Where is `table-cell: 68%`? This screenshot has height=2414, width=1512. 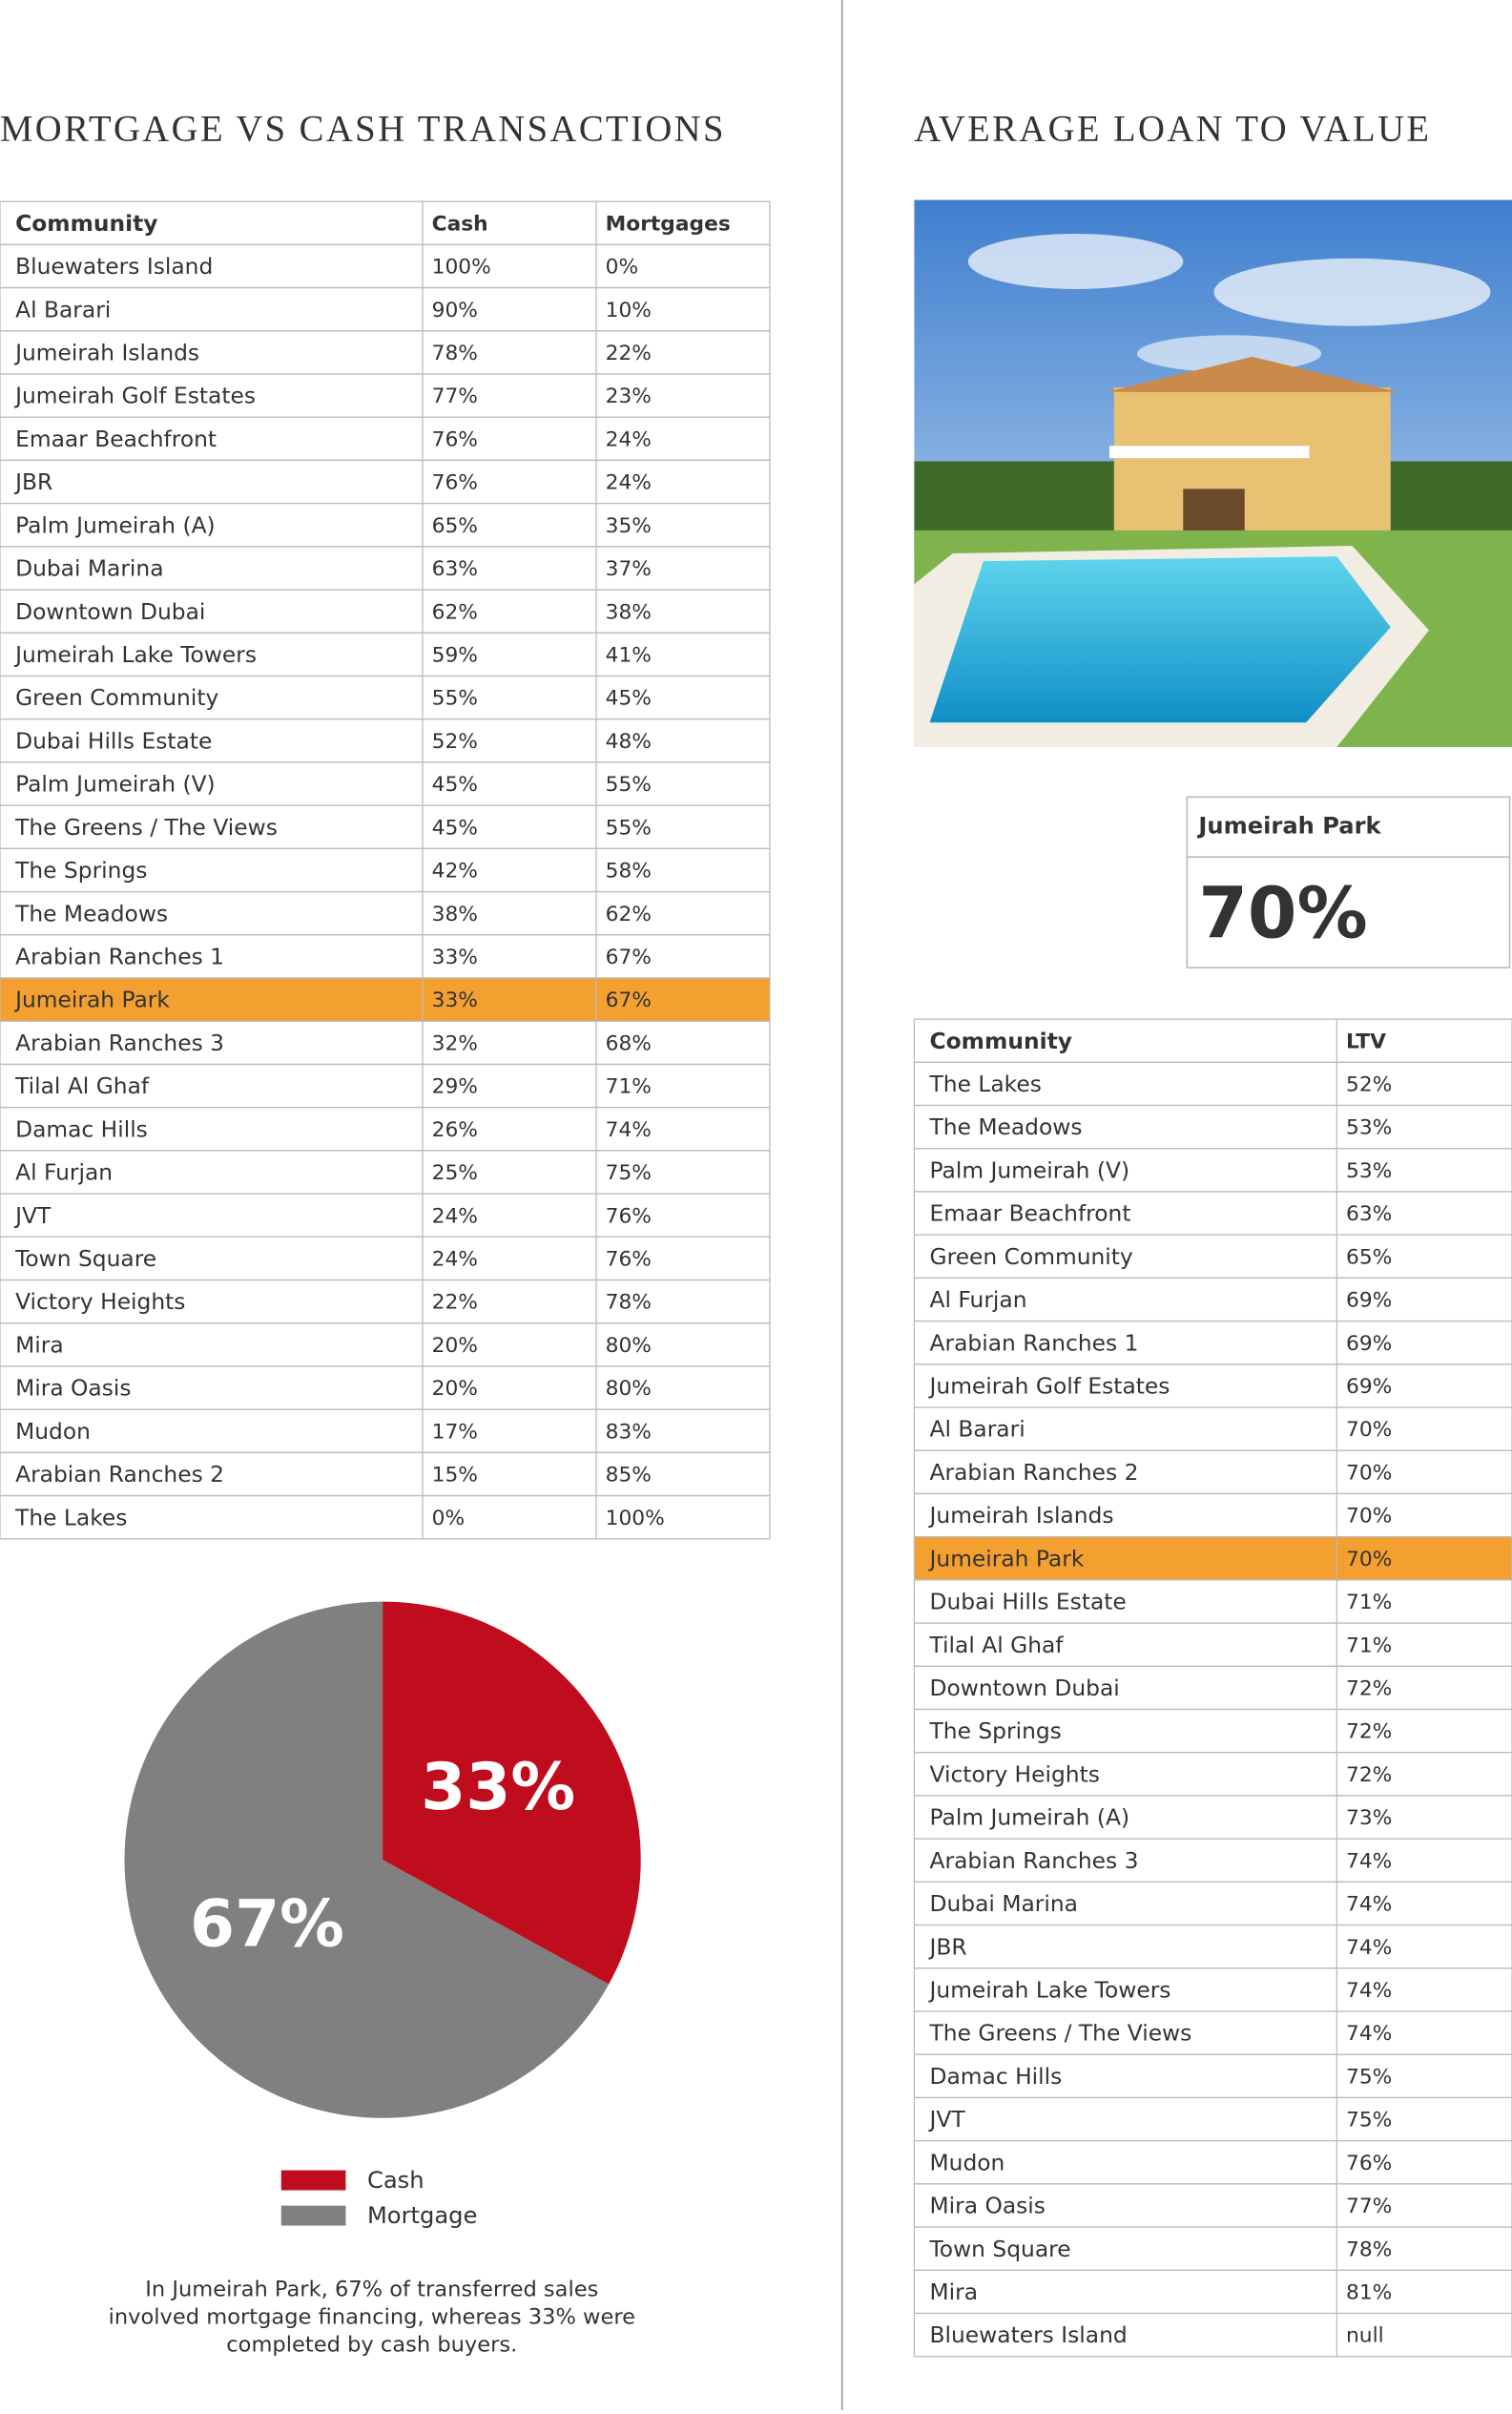 table-cell: 68% is located at coordinates (629, 1043).